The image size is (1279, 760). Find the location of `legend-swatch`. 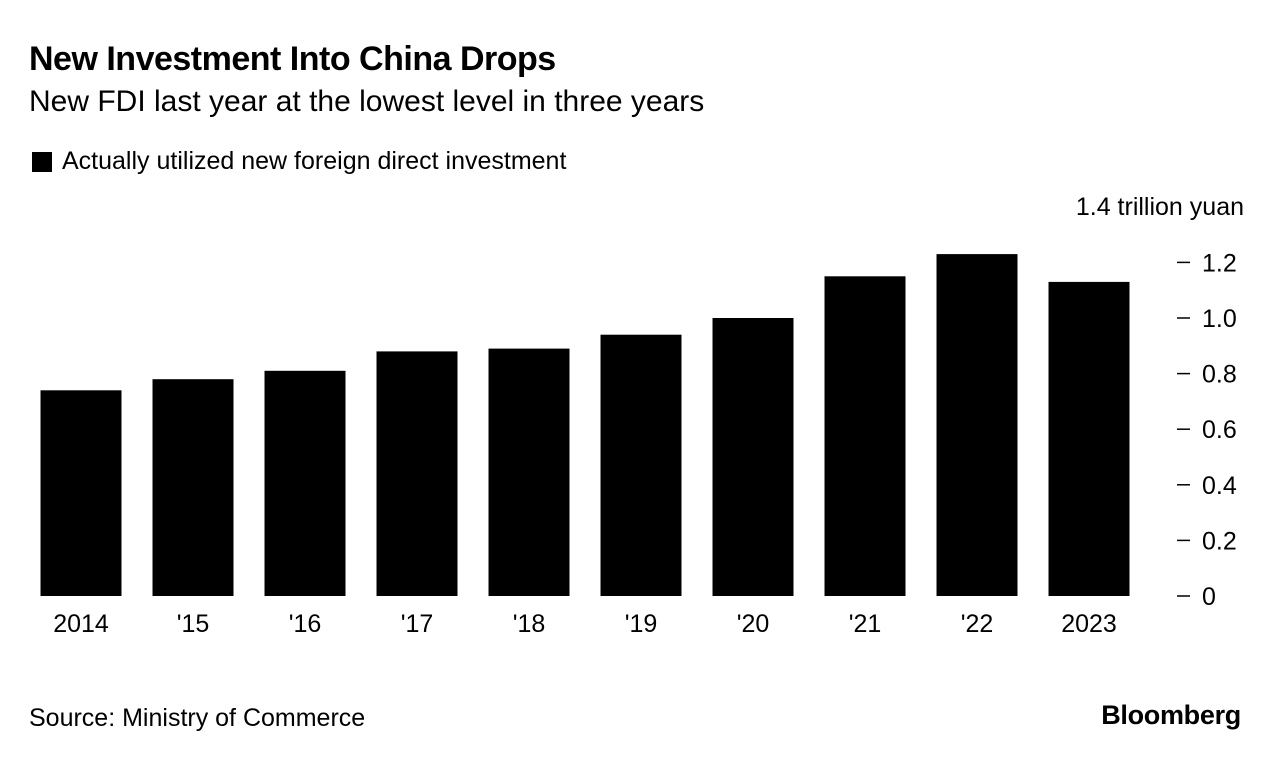

legend-swatch is located at coordinates (42, 161).